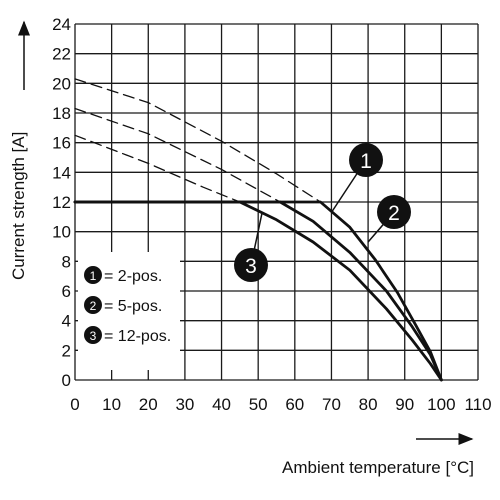  I want to click on x-tick-label: 110, so click(477, 404).